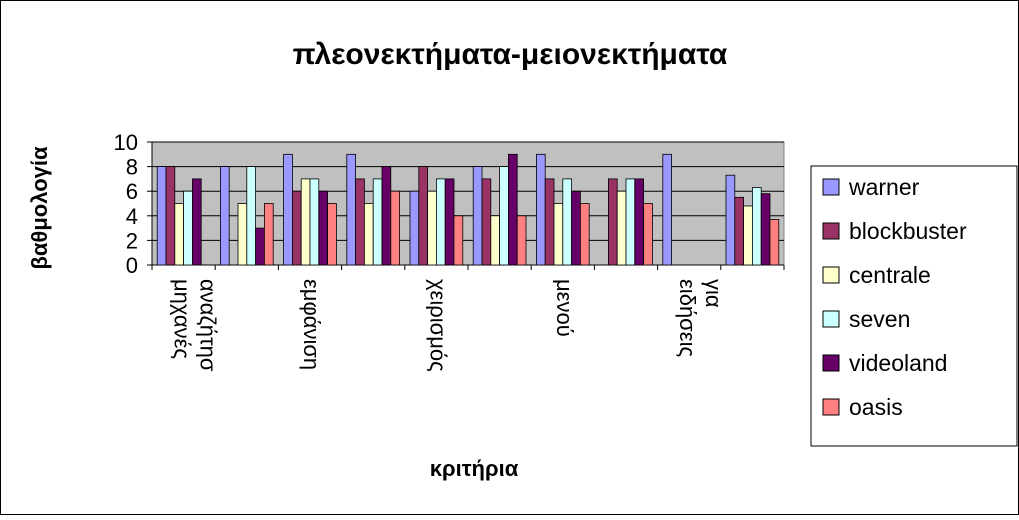 The image size is (1019, 520). I want to click on x-category-label: για, so click(713, 293).